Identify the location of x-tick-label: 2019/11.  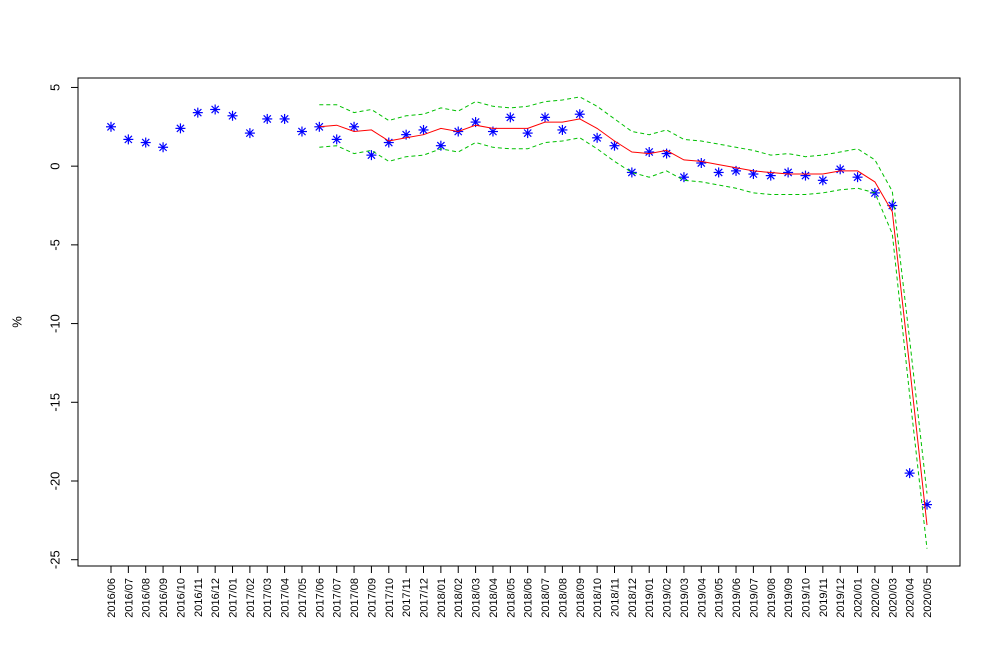
(824, 597).